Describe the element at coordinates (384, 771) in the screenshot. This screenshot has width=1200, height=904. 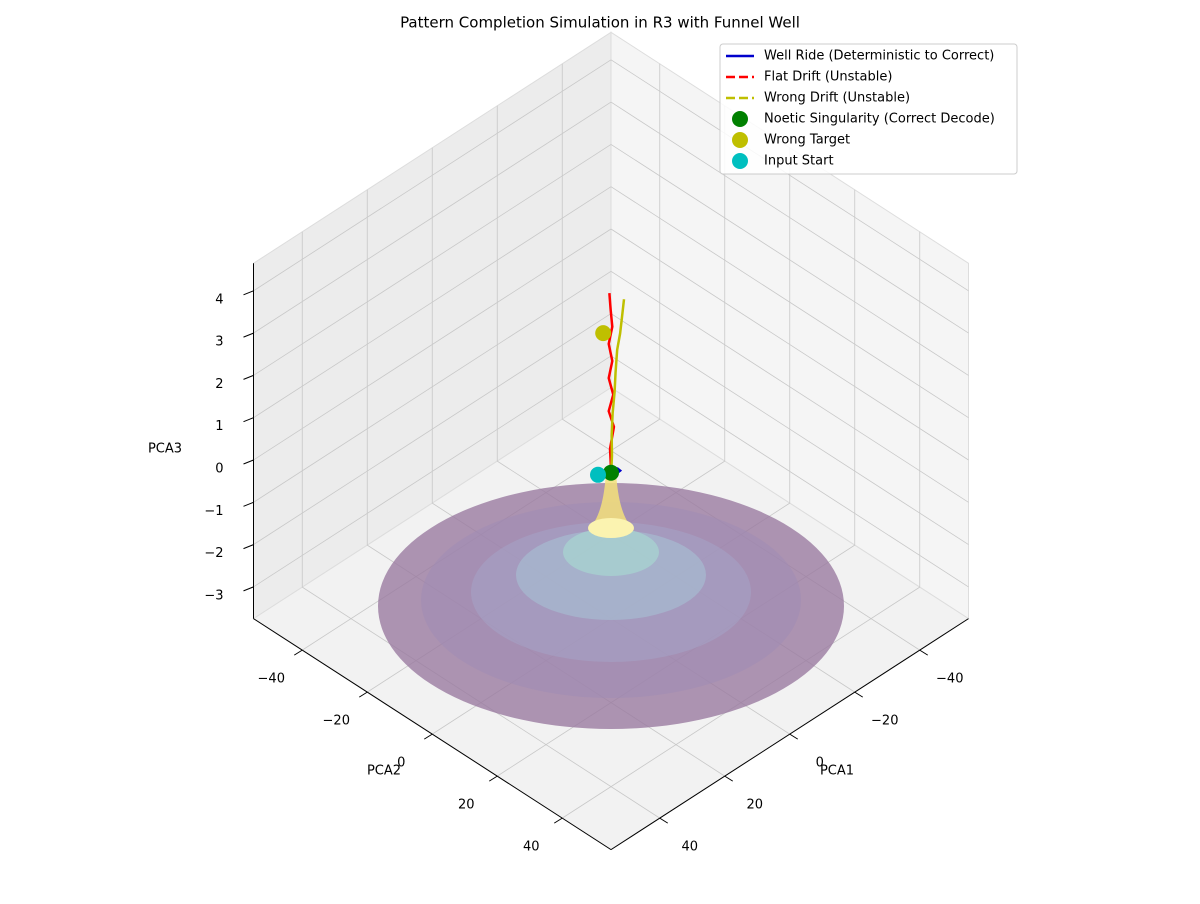
I see `y-axis-label: PCA2` at that location.